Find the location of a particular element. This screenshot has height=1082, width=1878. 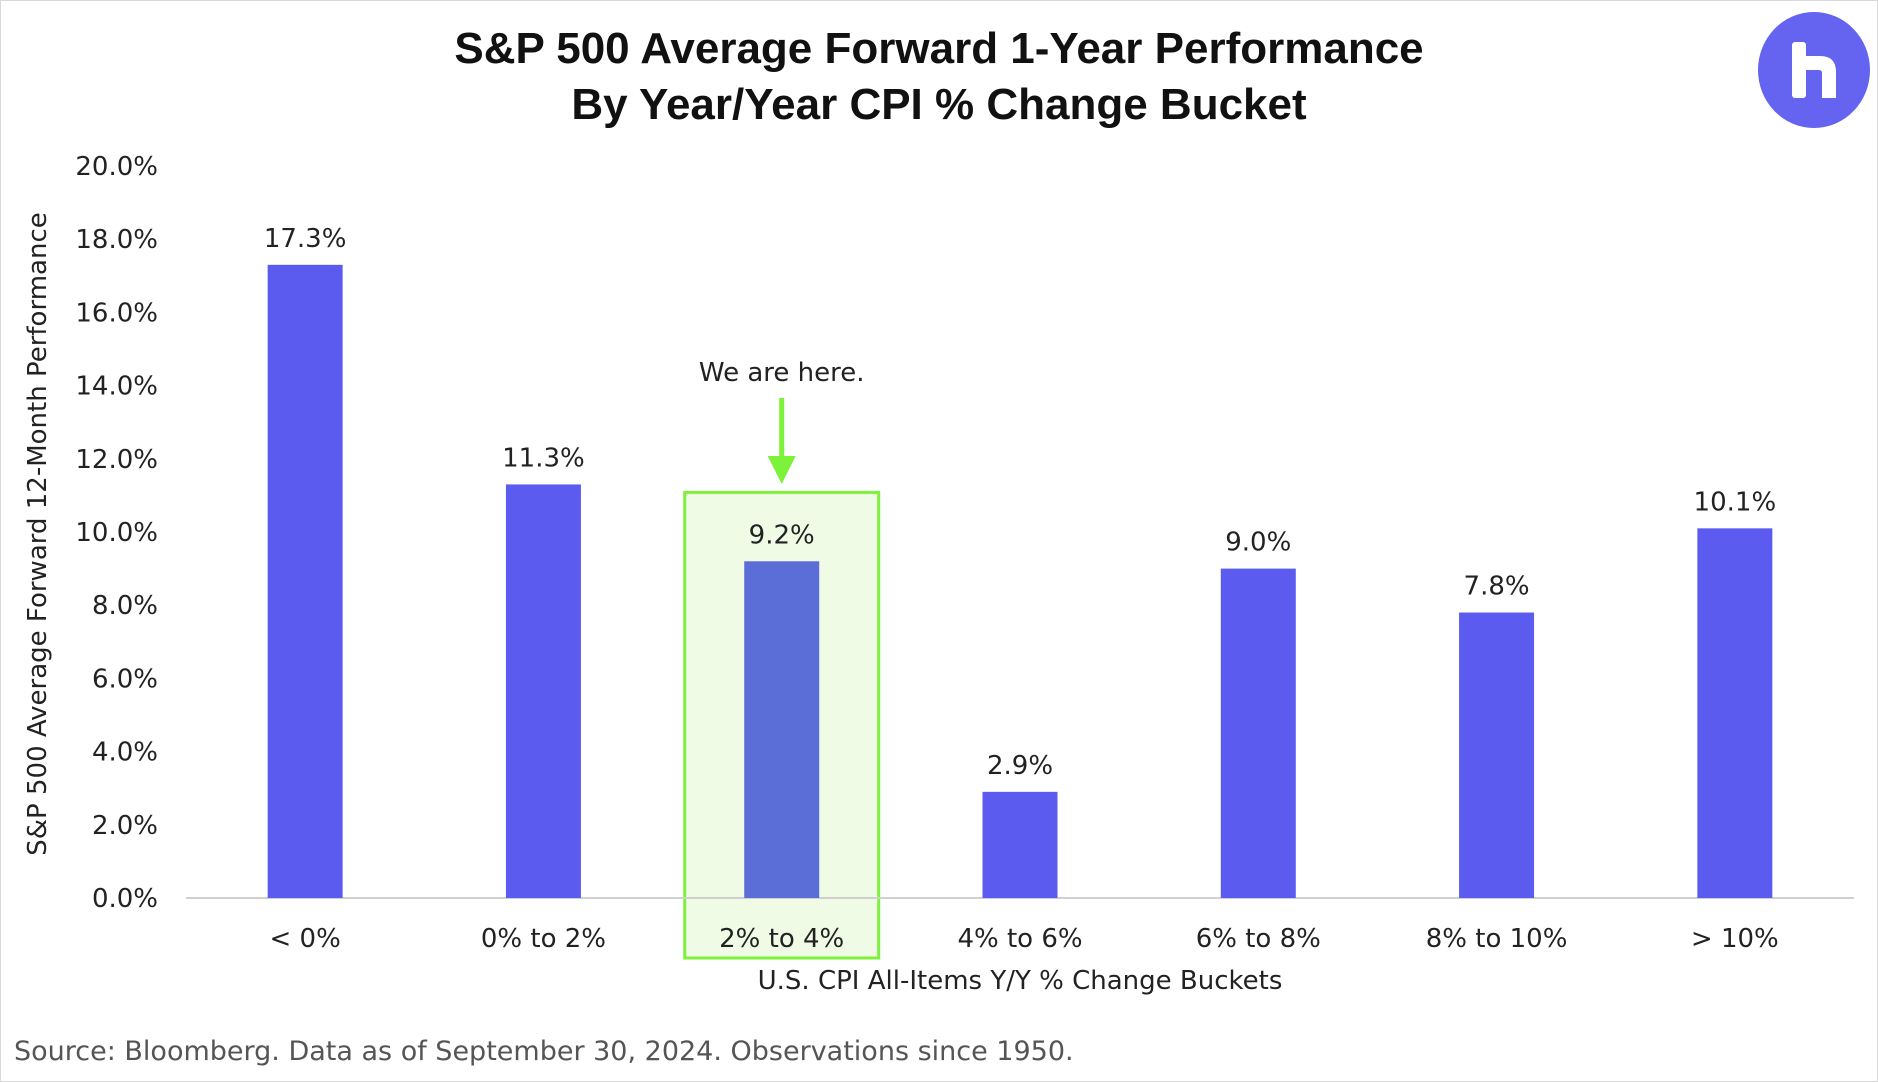

y-tick-label: 8.0% is located at coordinates (125, 606).